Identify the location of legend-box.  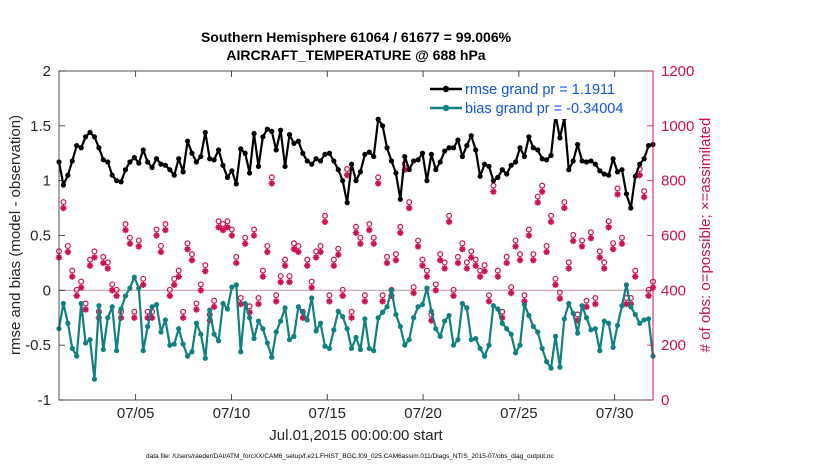
(537, 99).